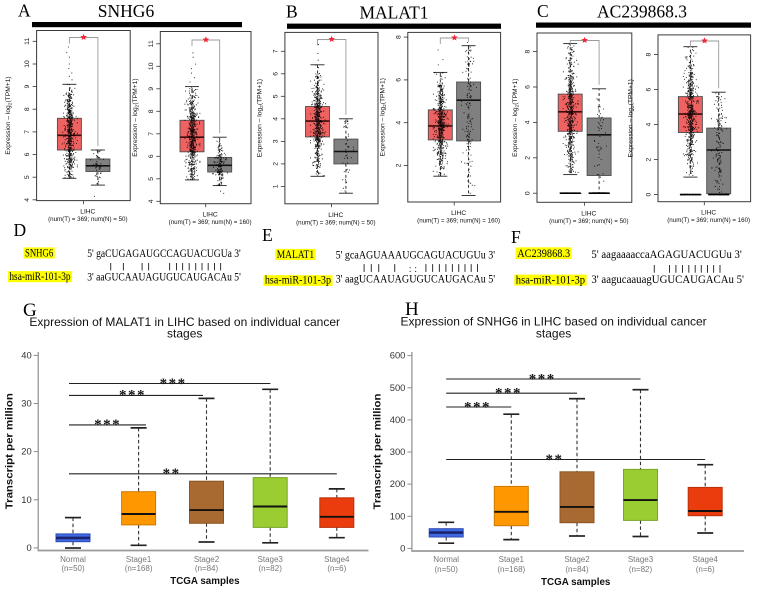  What do you see at coordinates (666, 254) in the screenshot?
I see `svg-text: 5' aagaaaaccaAGAGUACUGUu 3'` at bounding box center [666, 254].